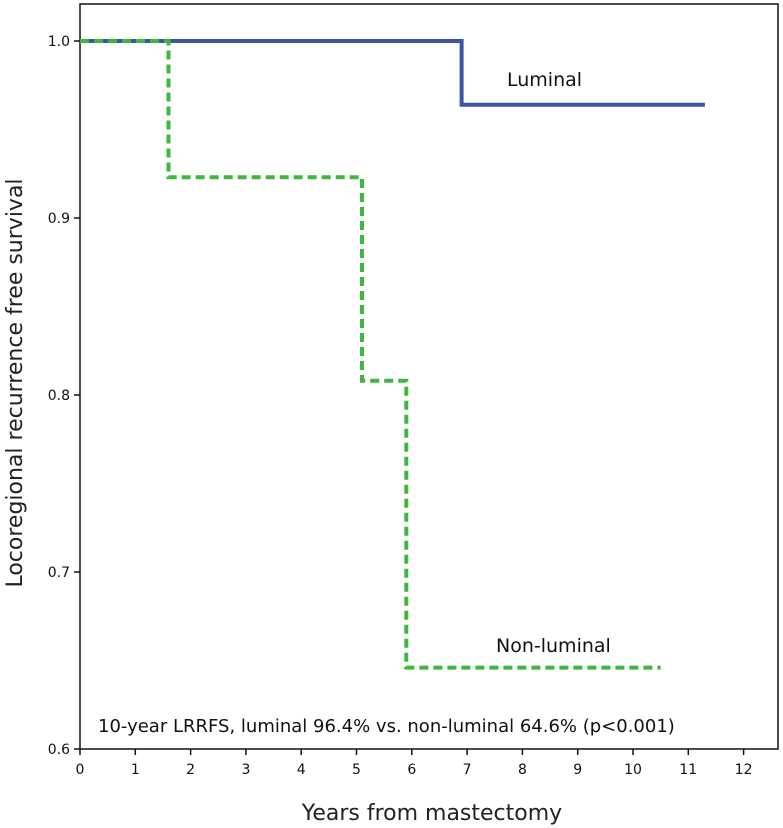 The width and height of the screenshot is (783, 828). What do you see at coordinates (411, 770) in the screenshot?
I see `x-tick-label: 6` at bounding box center [411, 770].